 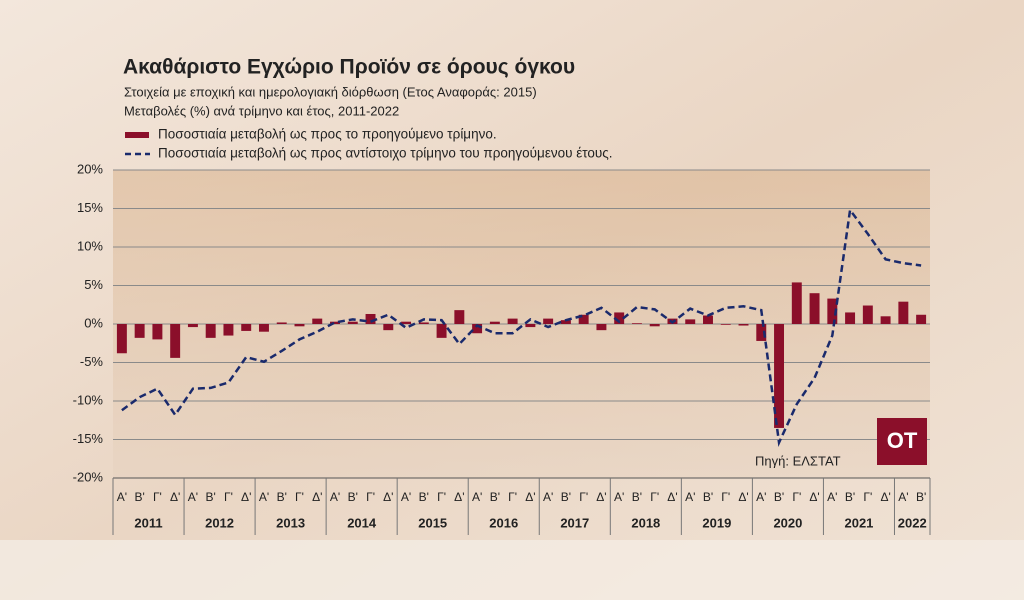 What do you see at coordinates (88, 399) in the screenshot?
I see `y-tick-label: -10%` at bounding box center [88, 399].